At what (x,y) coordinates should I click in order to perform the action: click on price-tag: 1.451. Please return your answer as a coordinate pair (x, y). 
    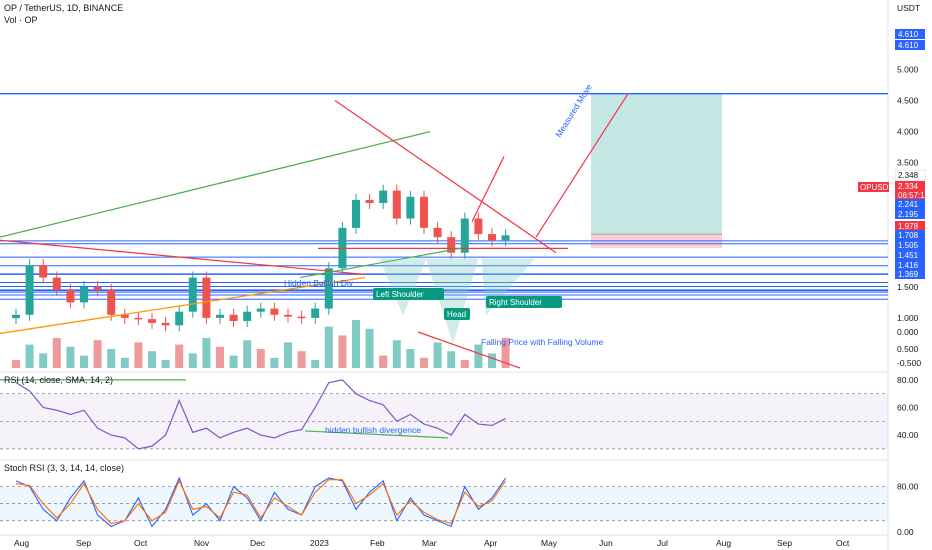
    Looking at the image, I should click on (908, 255).